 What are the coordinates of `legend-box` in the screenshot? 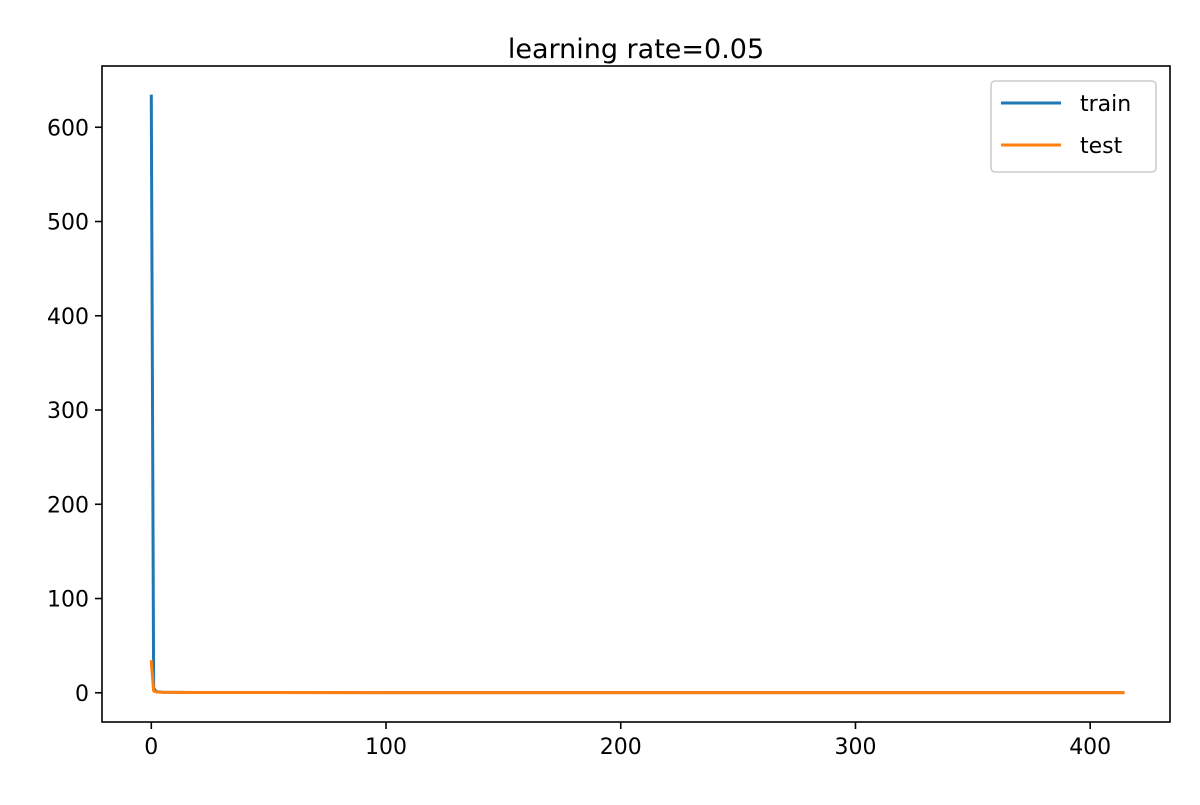 It's located at (1073, 126).